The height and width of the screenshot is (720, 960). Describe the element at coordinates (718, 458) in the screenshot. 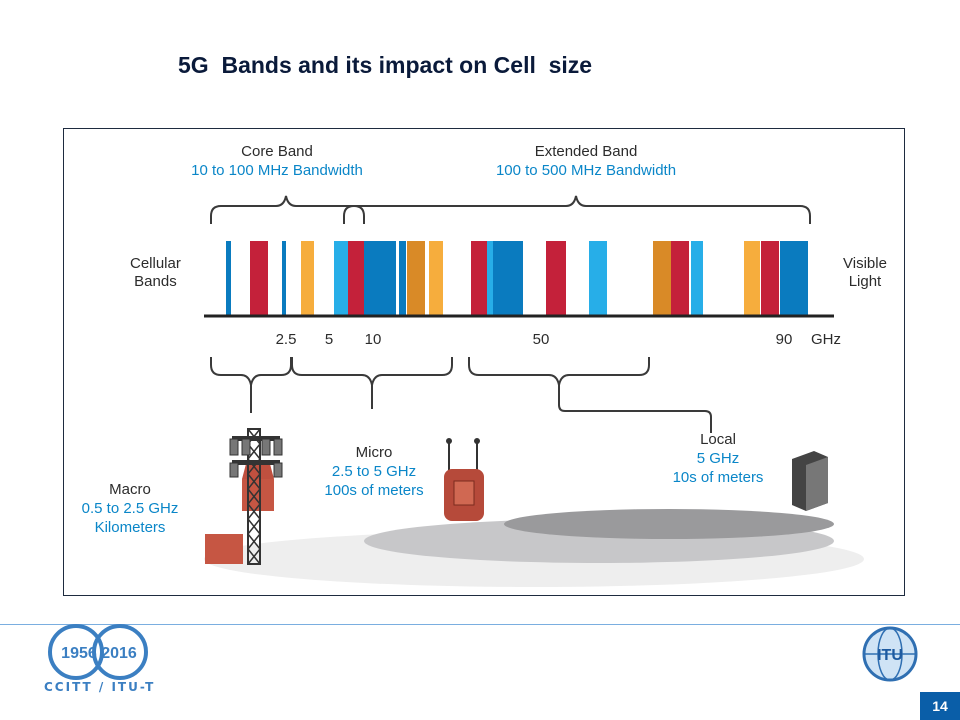

I see `local-range: 5 GHz` at that location.